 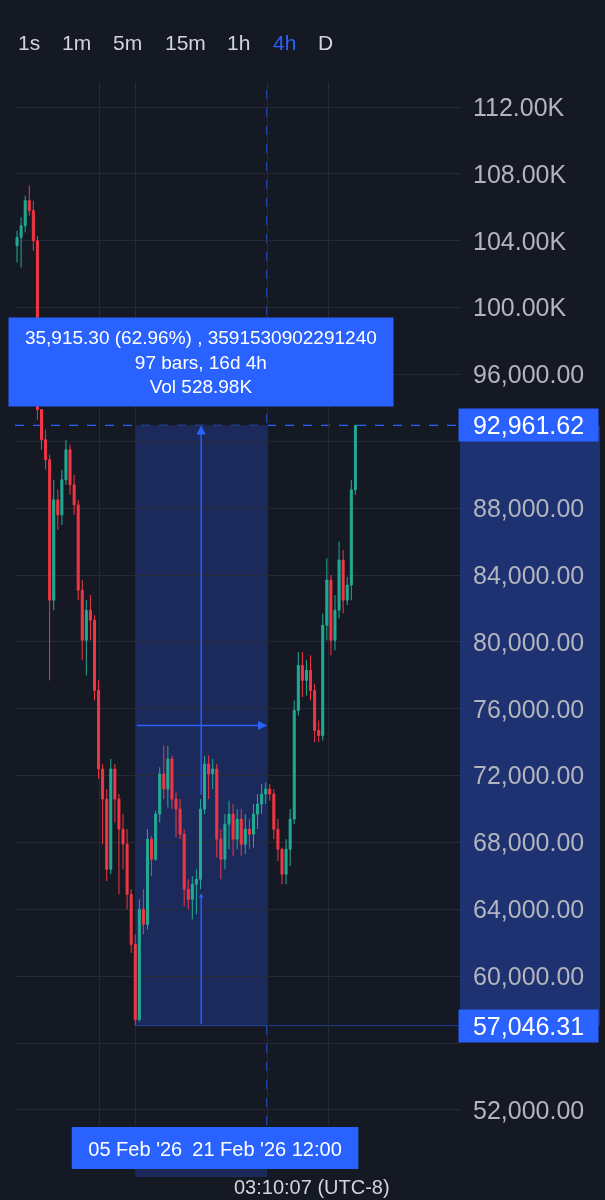 What do you see at coordinates (200, 362) in the screenshot?
I see `annotation: 35,915.30 (62.96%) , 3591530902291240 97 bars, 16d 4h Vol 528.98K` at bounding box center [200, 362].